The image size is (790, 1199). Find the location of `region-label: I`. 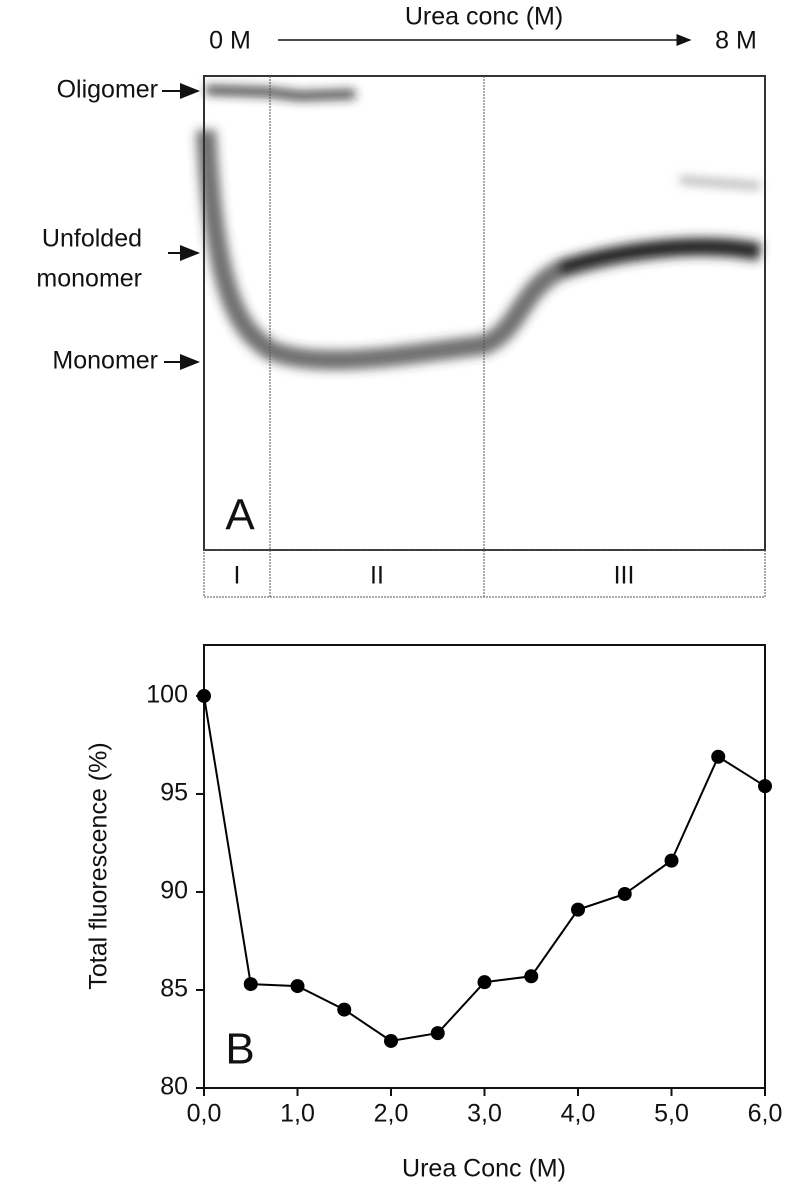

region-label: I is located at coordinates (237, 576).